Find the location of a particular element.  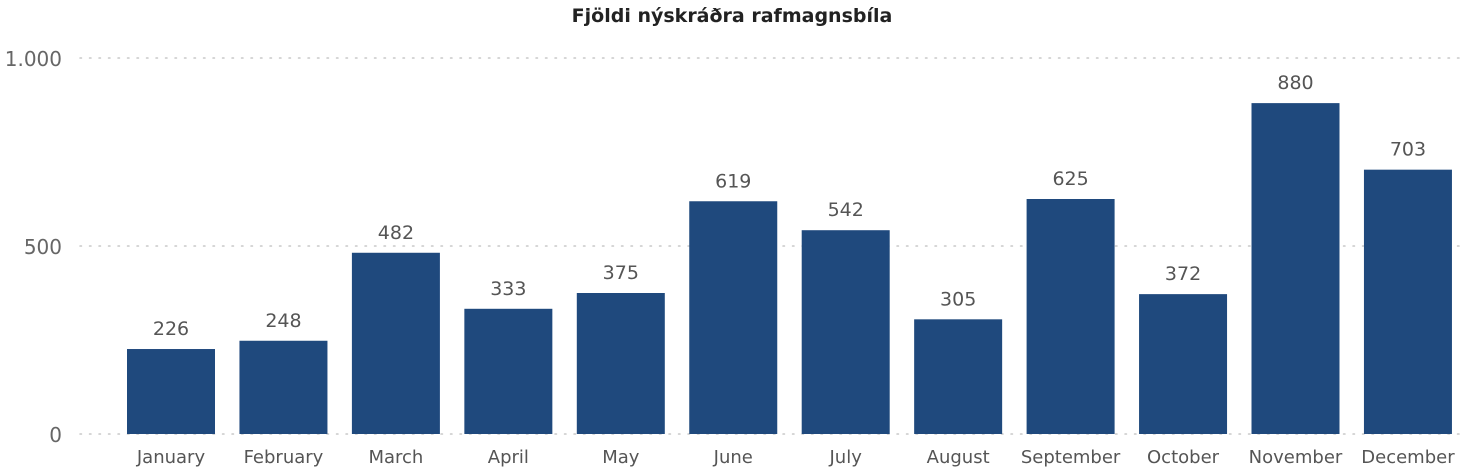

chart-title: Fjöldi nýskráðra rafmagnsbíla is located at coordinates (732, 16).